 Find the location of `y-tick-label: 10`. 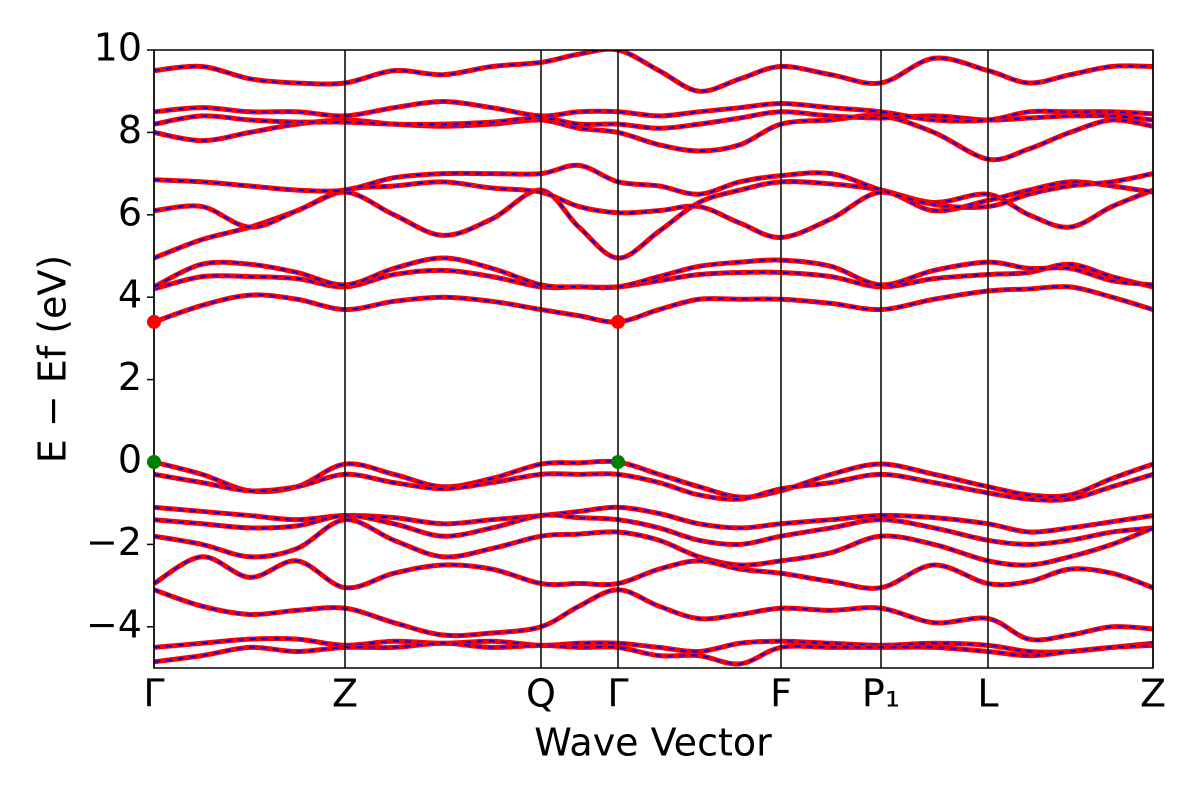

y-tick-label: 10 is located at coordinates (118, 48).